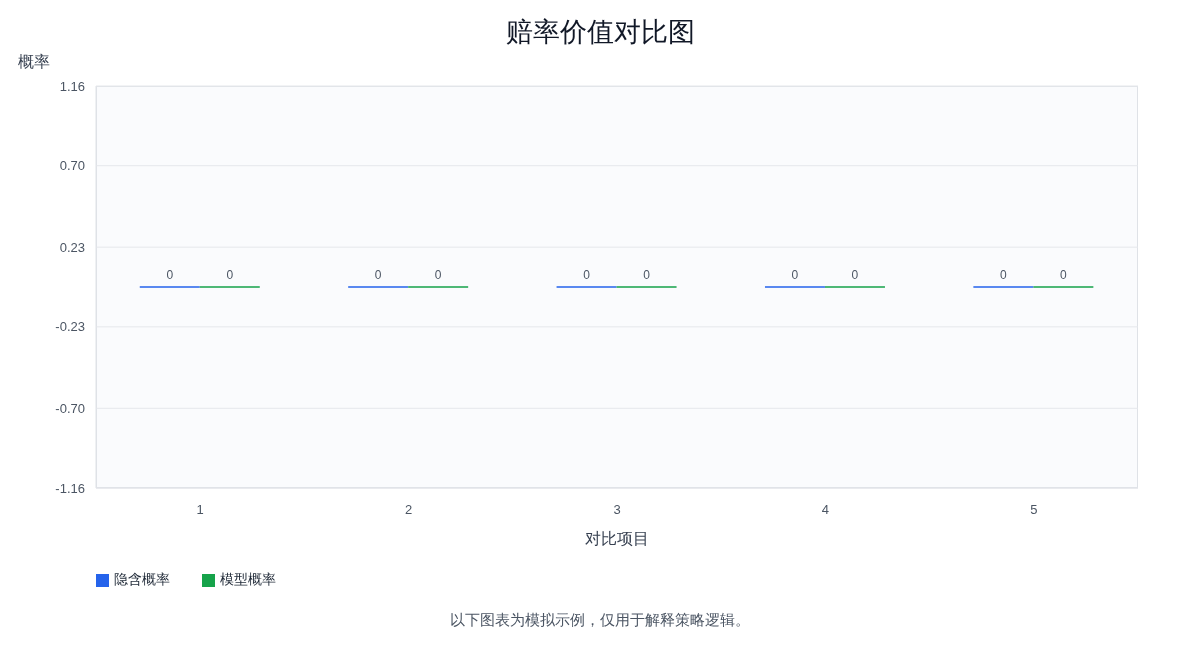 This screenshot has width=1200, height=650. What do you see at coordinates (200, 510) in the screenshot?
I see `x-tick-label: 1` at bounding box center [200, 510].